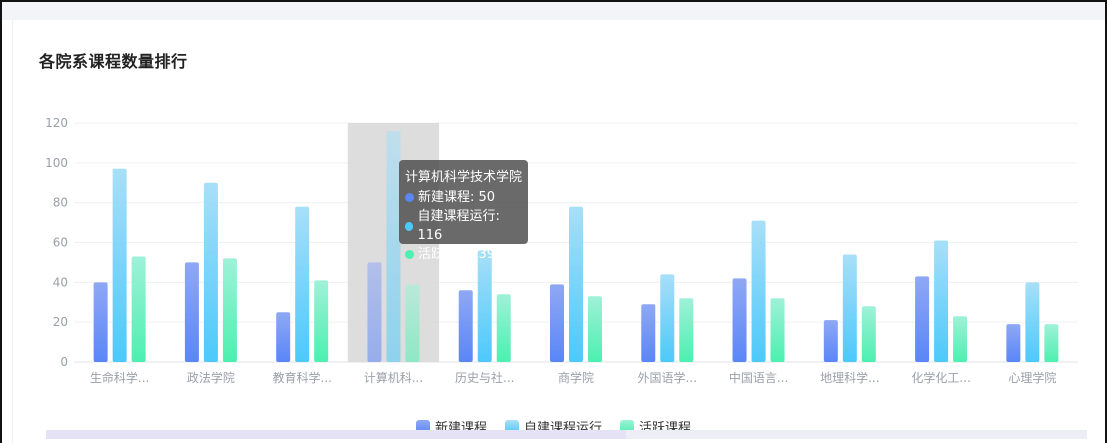 This screenshot has width=1107, height=443. Describe the element at coordinates (60, 322) in the screenshot. I see `y-tick-label: 20` at that location.